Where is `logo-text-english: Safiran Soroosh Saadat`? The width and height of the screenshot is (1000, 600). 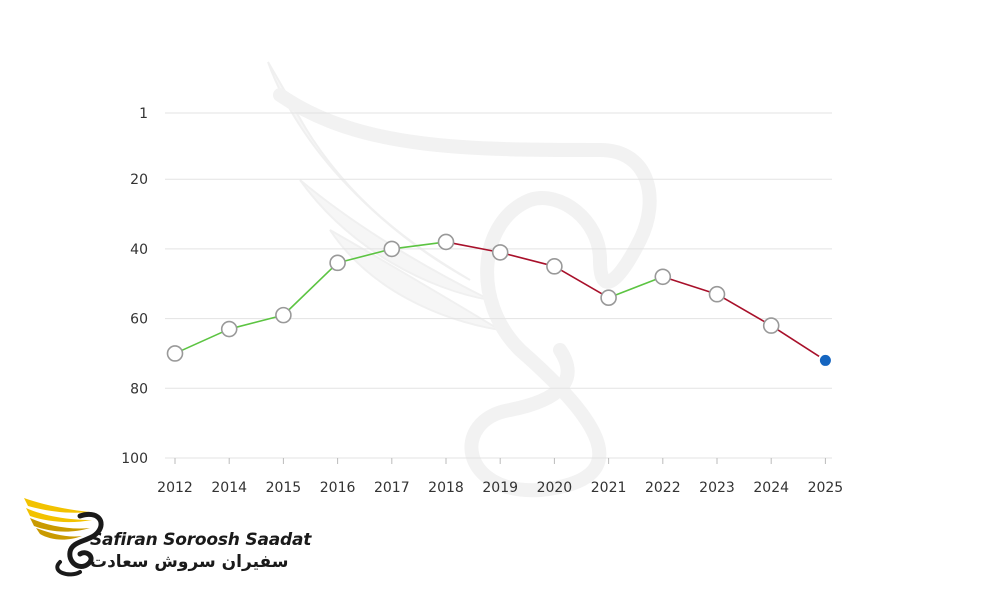
logo-text-english: Safiran Soroosh Saadat is located at coordinates (201, 540).